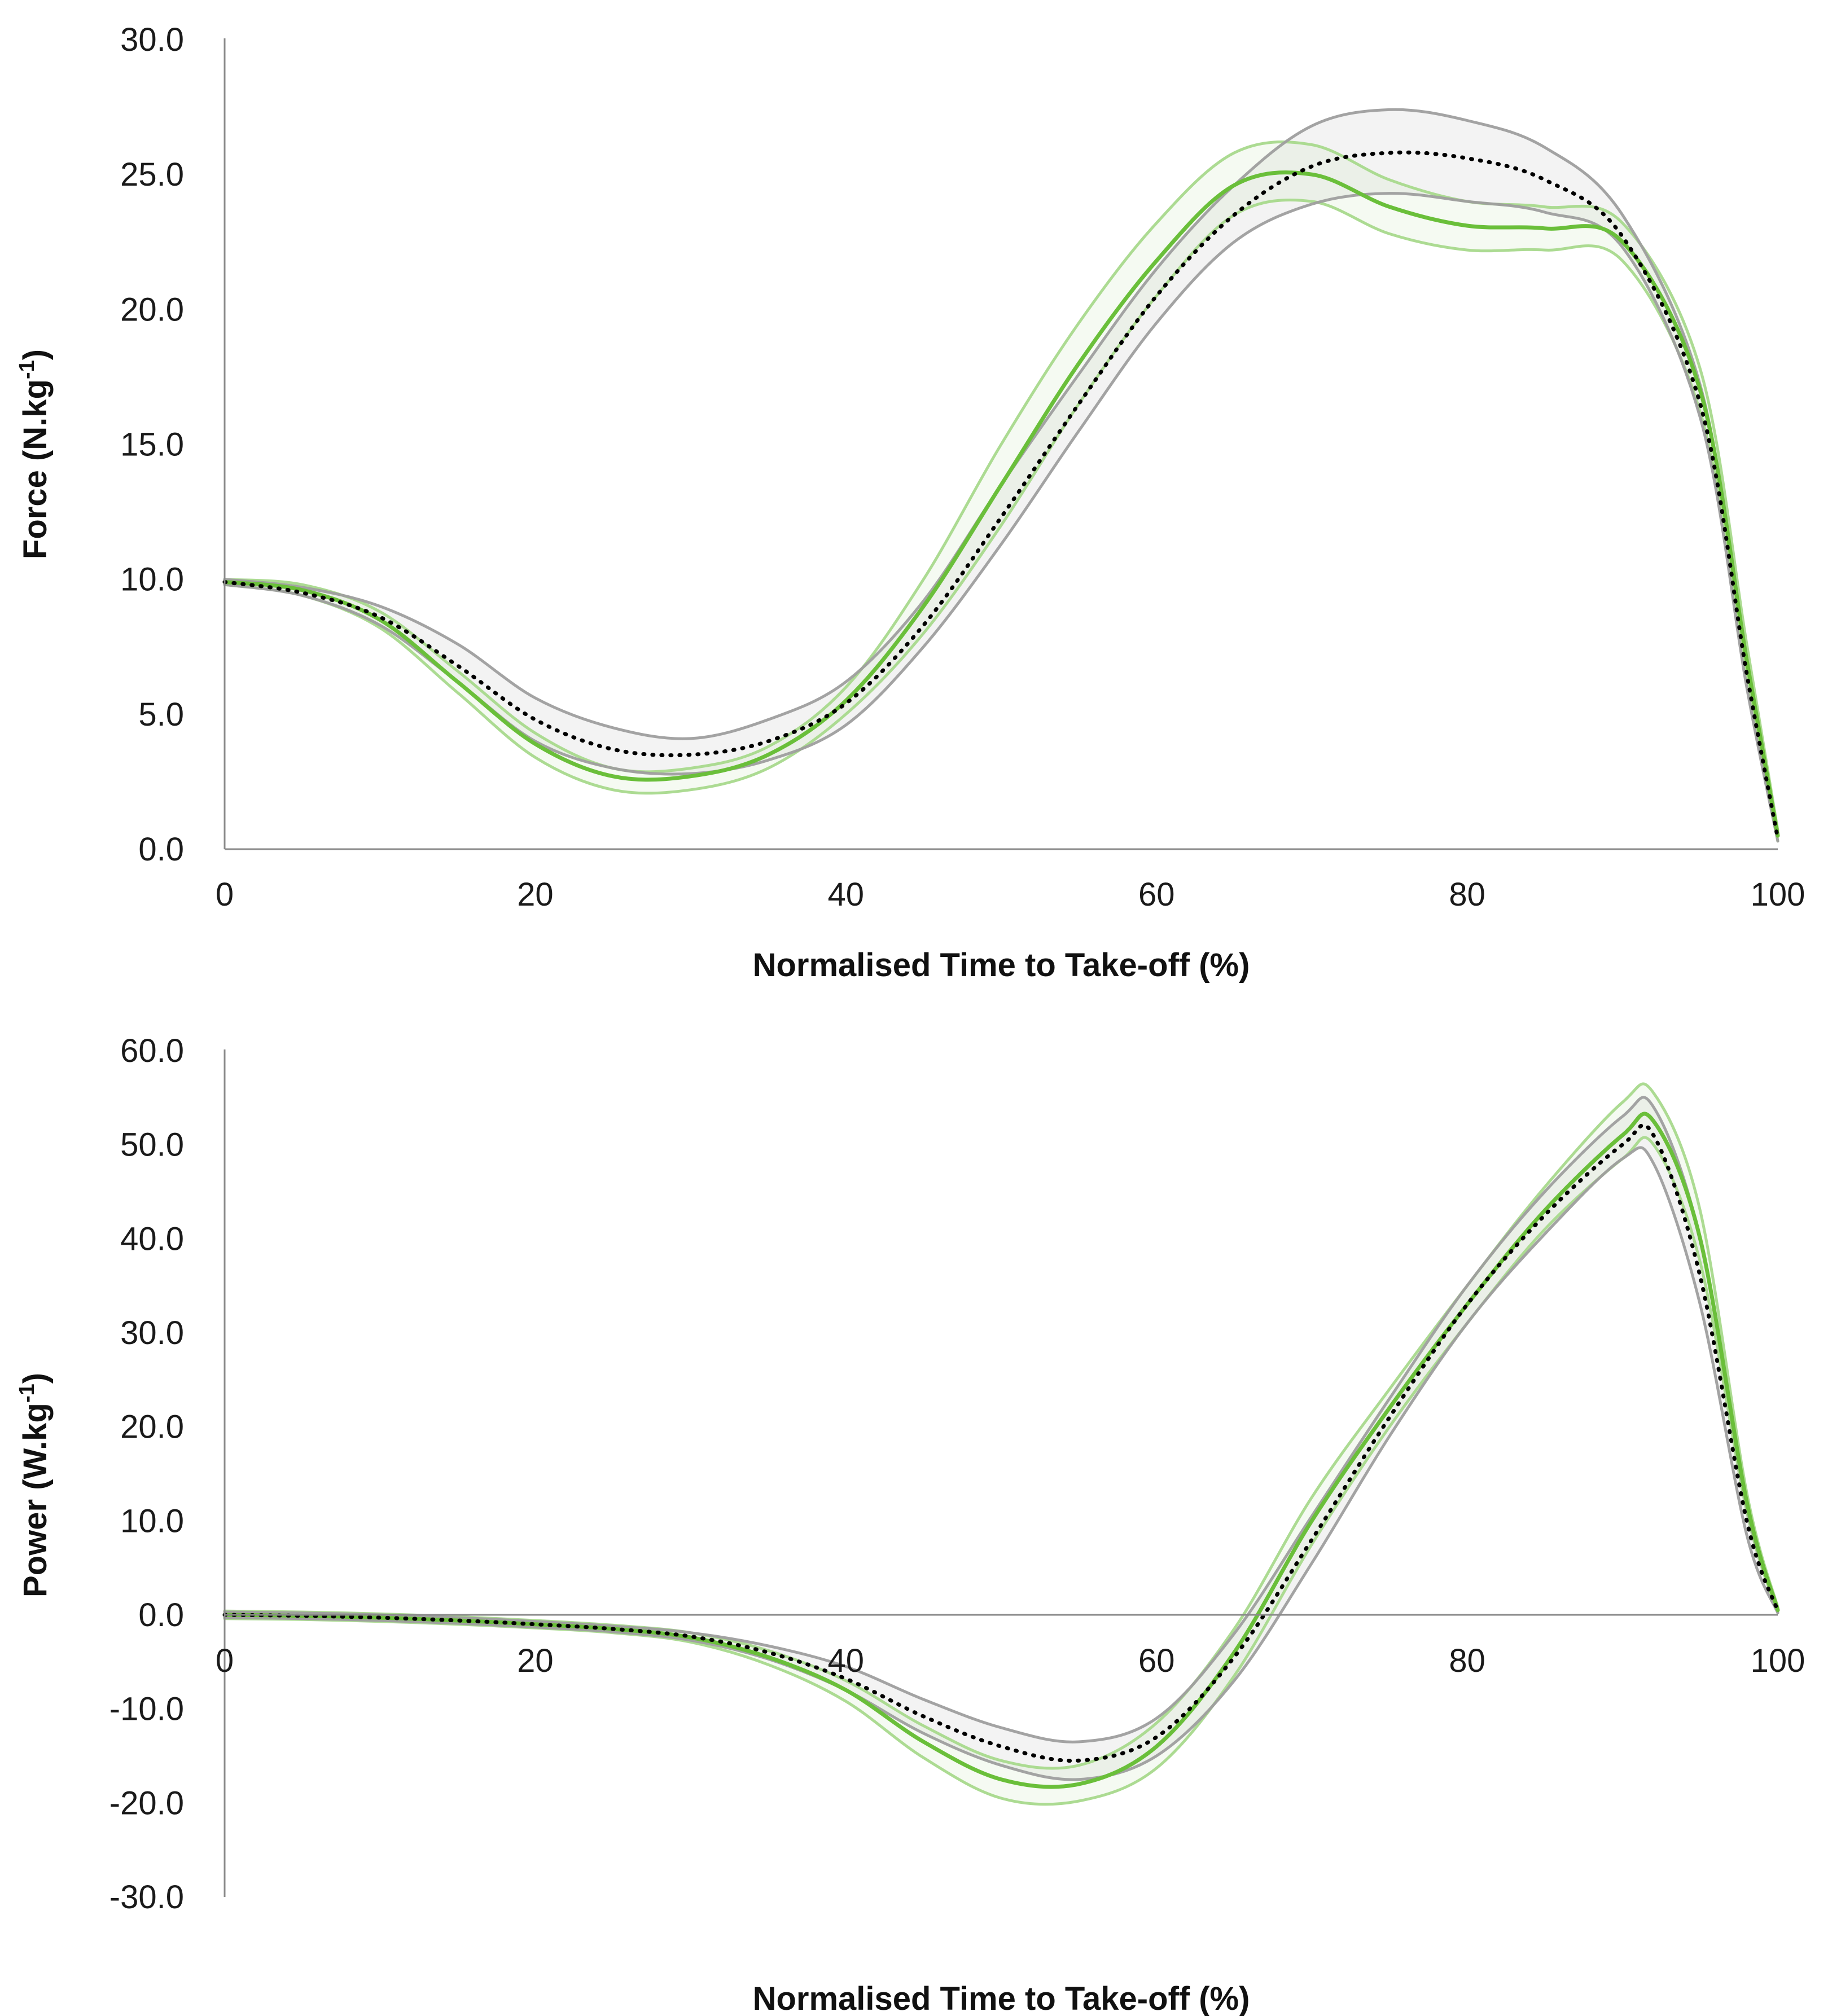 Image resolution: width=1841 pixels, height=2016 pixels. I want to click on force-y-tick-label: 0.0, so click(161, 850).